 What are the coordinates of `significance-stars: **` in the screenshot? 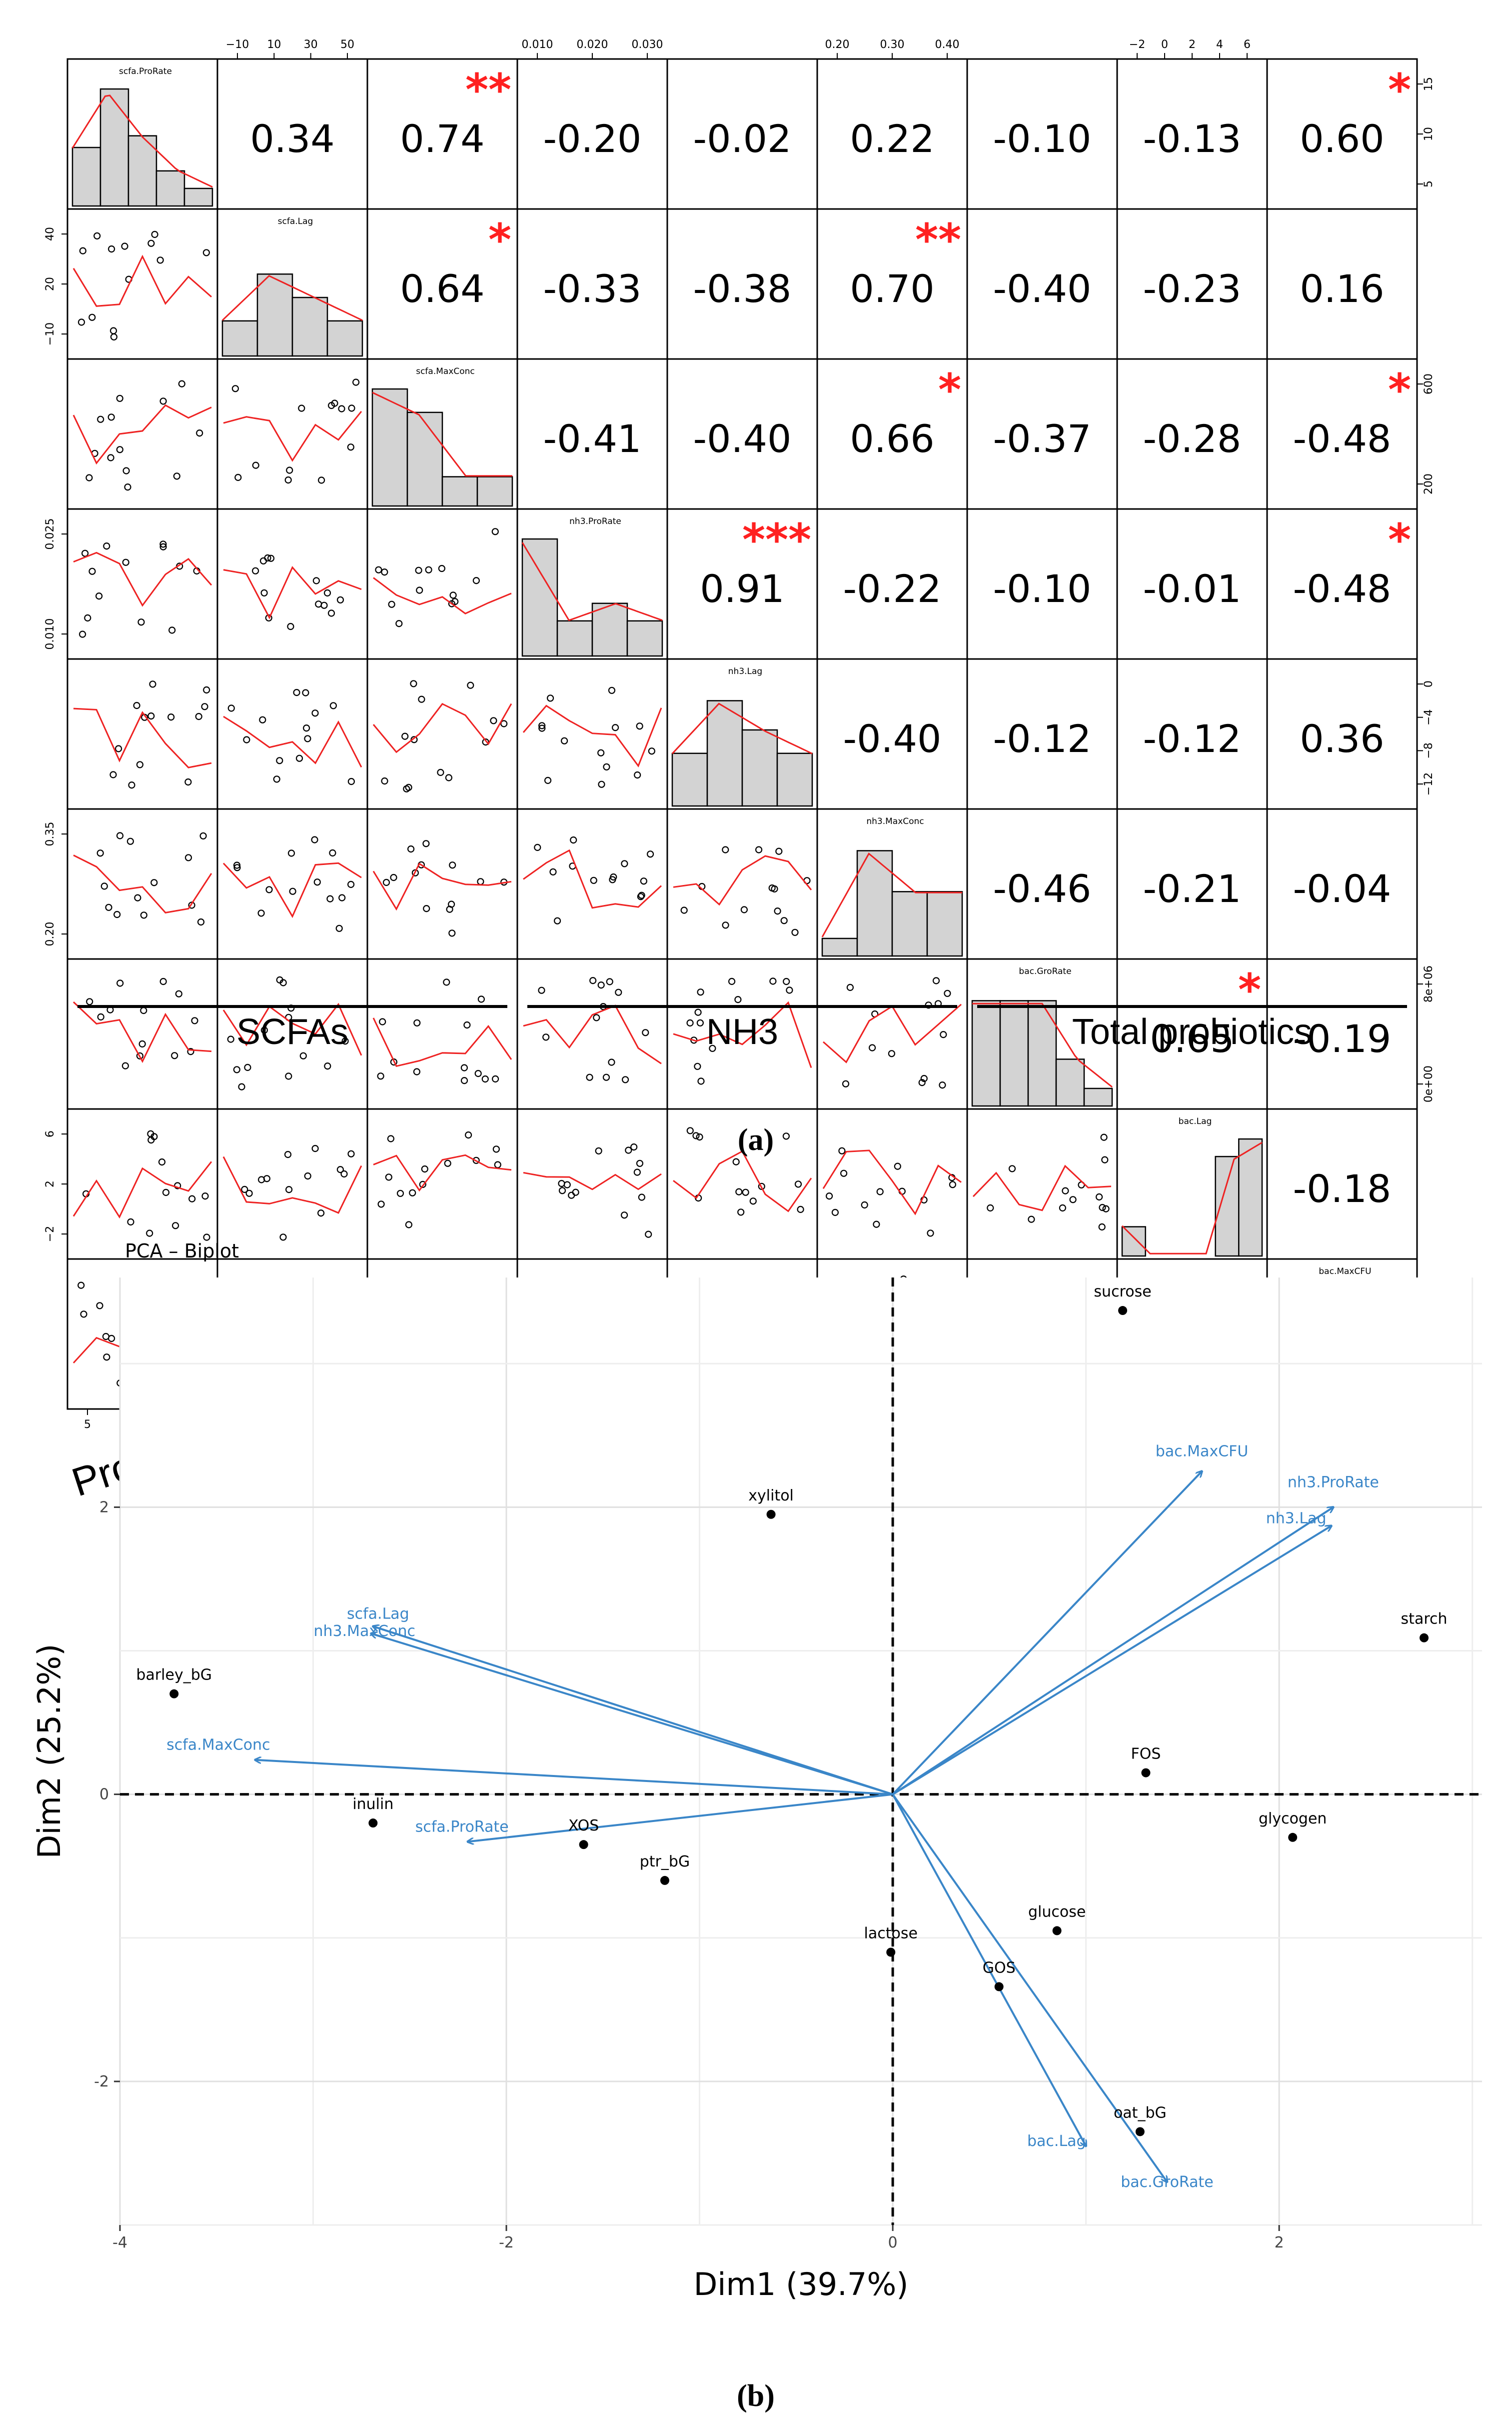 It's located at (938, 240).